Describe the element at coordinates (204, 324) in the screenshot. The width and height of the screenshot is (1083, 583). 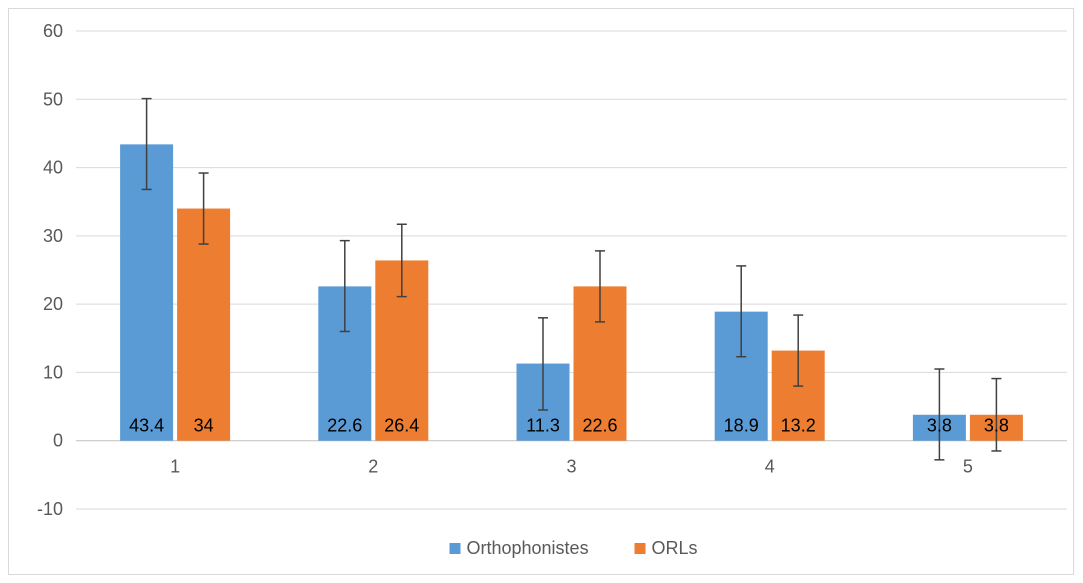
I see `bar-orls` at that location.